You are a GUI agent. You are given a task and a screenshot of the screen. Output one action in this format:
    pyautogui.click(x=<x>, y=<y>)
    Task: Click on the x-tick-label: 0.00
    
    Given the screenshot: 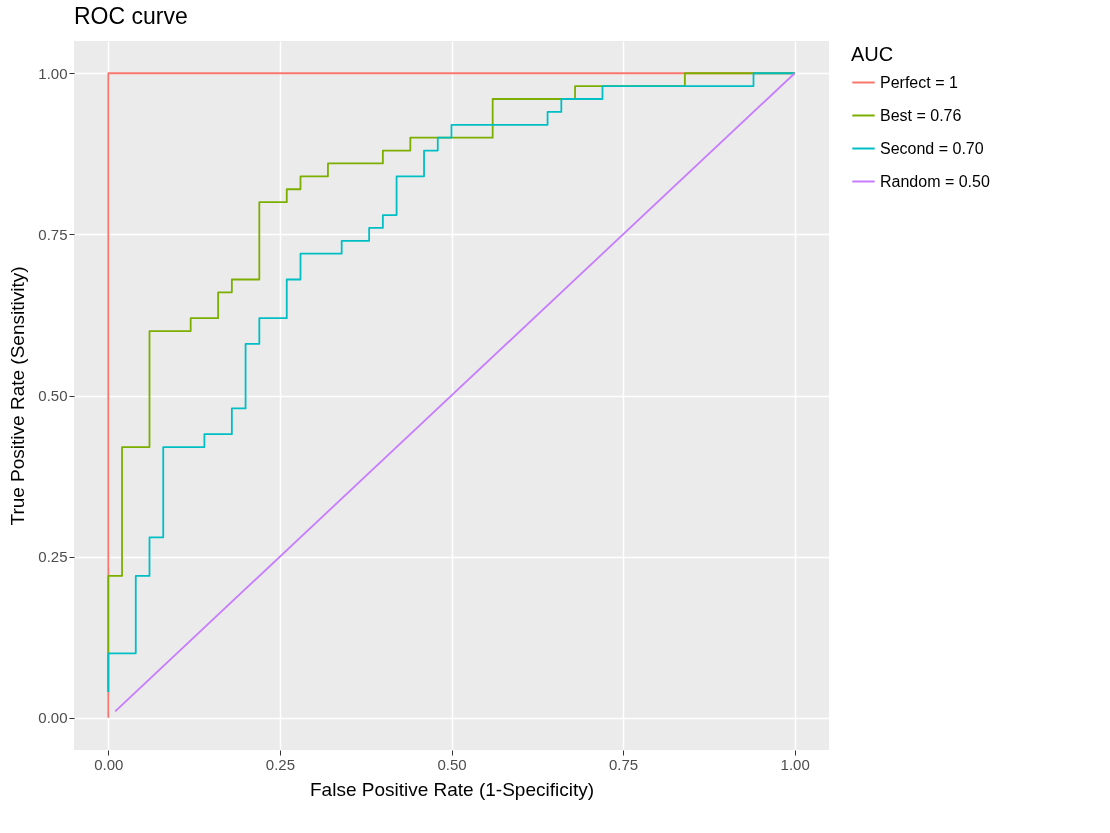 What is the action you would take?
    pyautogui.click(x=109, y=764)
    